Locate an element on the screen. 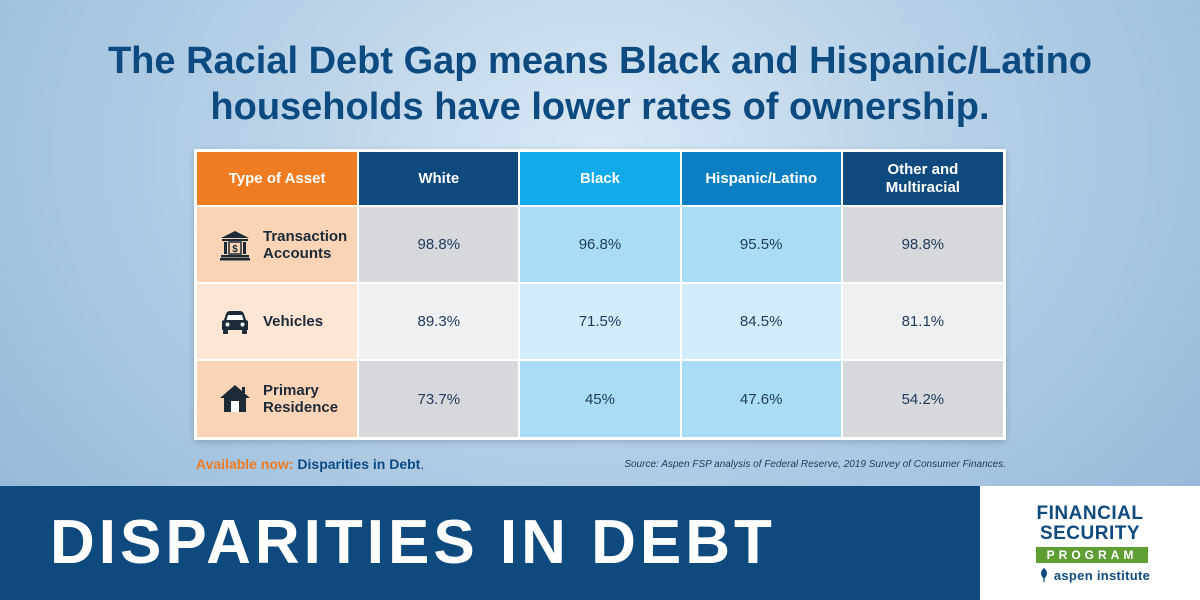  car-icon is located at coordinates (235, 322).